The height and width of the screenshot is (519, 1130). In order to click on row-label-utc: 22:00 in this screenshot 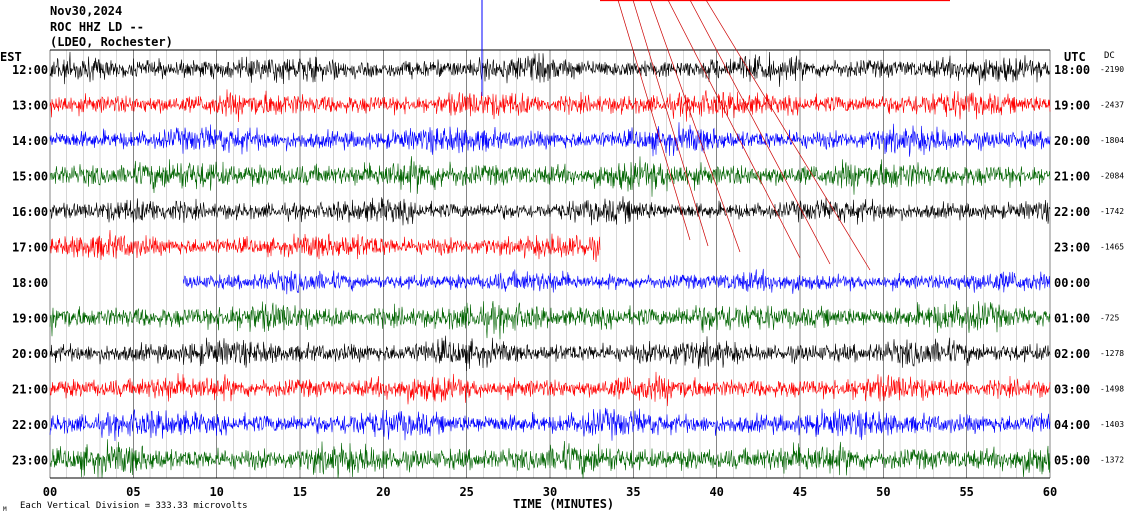, I will do `click(1072, 212)`.